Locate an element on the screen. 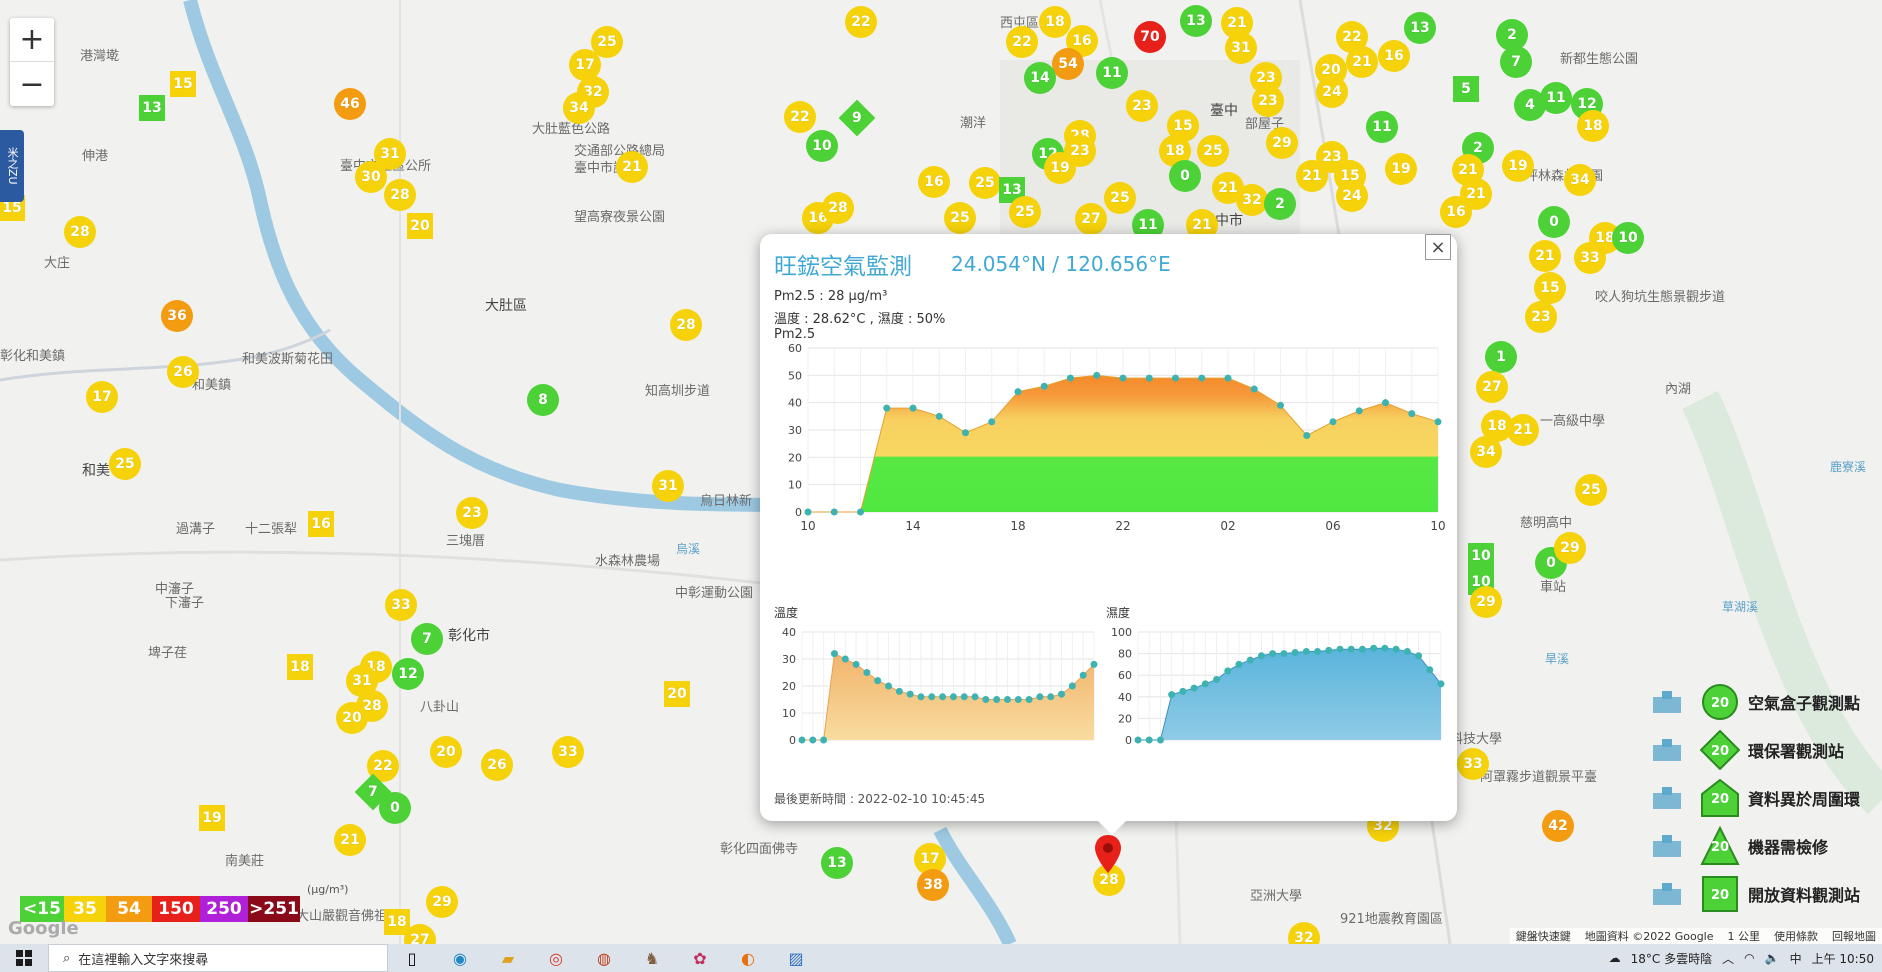  weather-text: 18°C 多雲時陰 is located at coordinates (1671, 958).